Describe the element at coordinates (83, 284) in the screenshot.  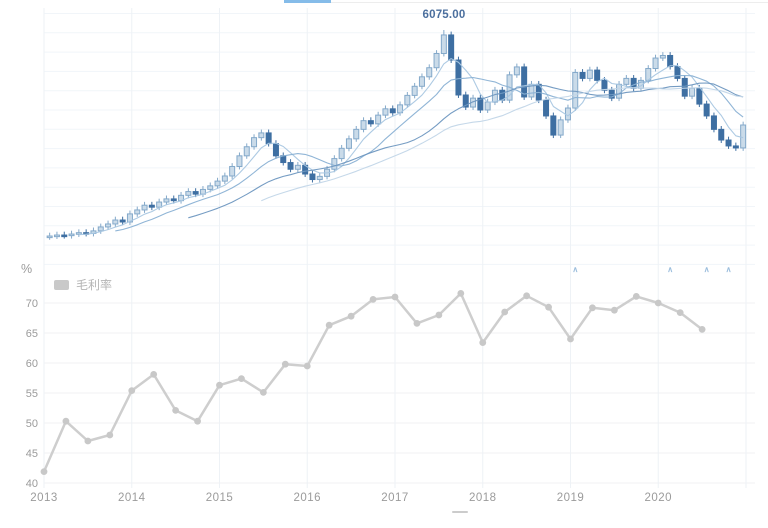
I see `legend-item-gross-margin: 毛利率` at that location.